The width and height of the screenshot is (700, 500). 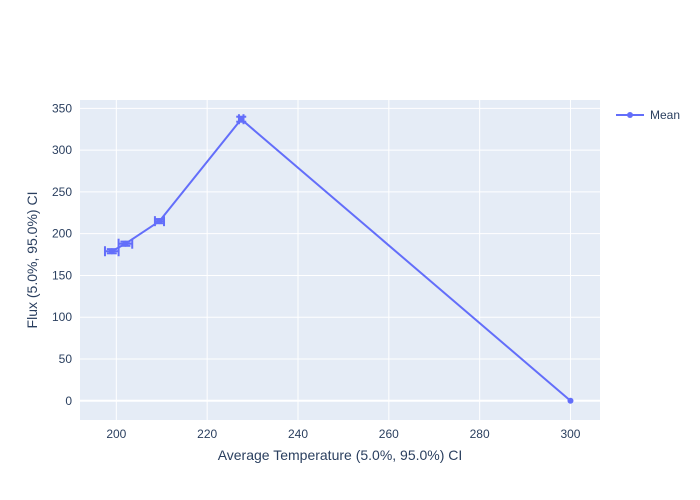 What do you see at coordinates (62, 317) in the screenshot?
I see `y-tick-label: 100` at bounding box center [62, 317].